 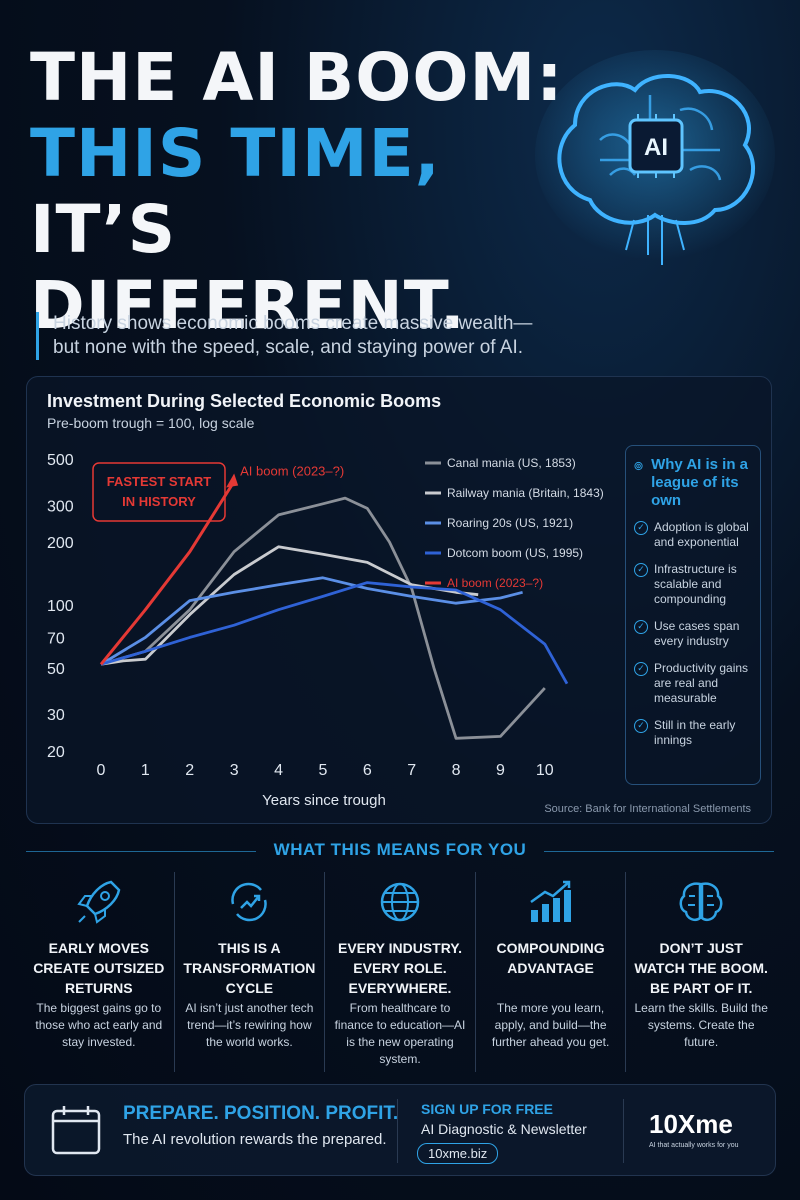 I want to click on why-item: ✓ Adoption is global and exponential, so click(x=693, y=535).